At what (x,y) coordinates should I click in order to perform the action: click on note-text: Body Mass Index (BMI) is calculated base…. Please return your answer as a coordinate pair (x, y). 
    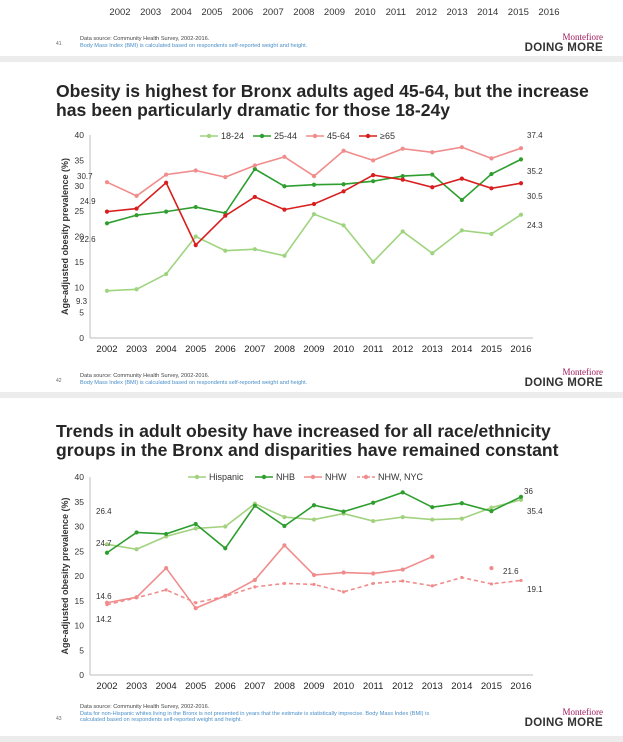
    Looking at the image, I should click on (194, 45).